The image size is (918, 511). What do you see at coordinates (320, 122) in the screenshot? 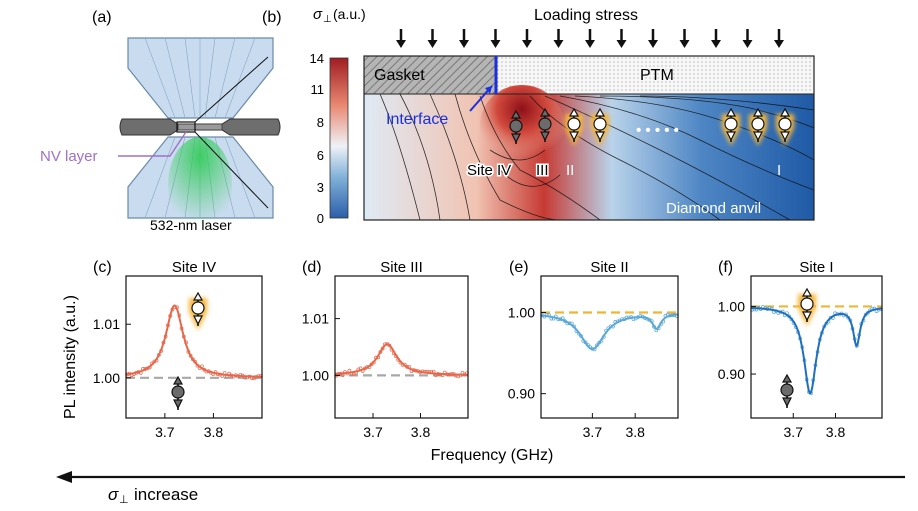
I see `cbar-tick: 8` at bounding box center [320, 122].